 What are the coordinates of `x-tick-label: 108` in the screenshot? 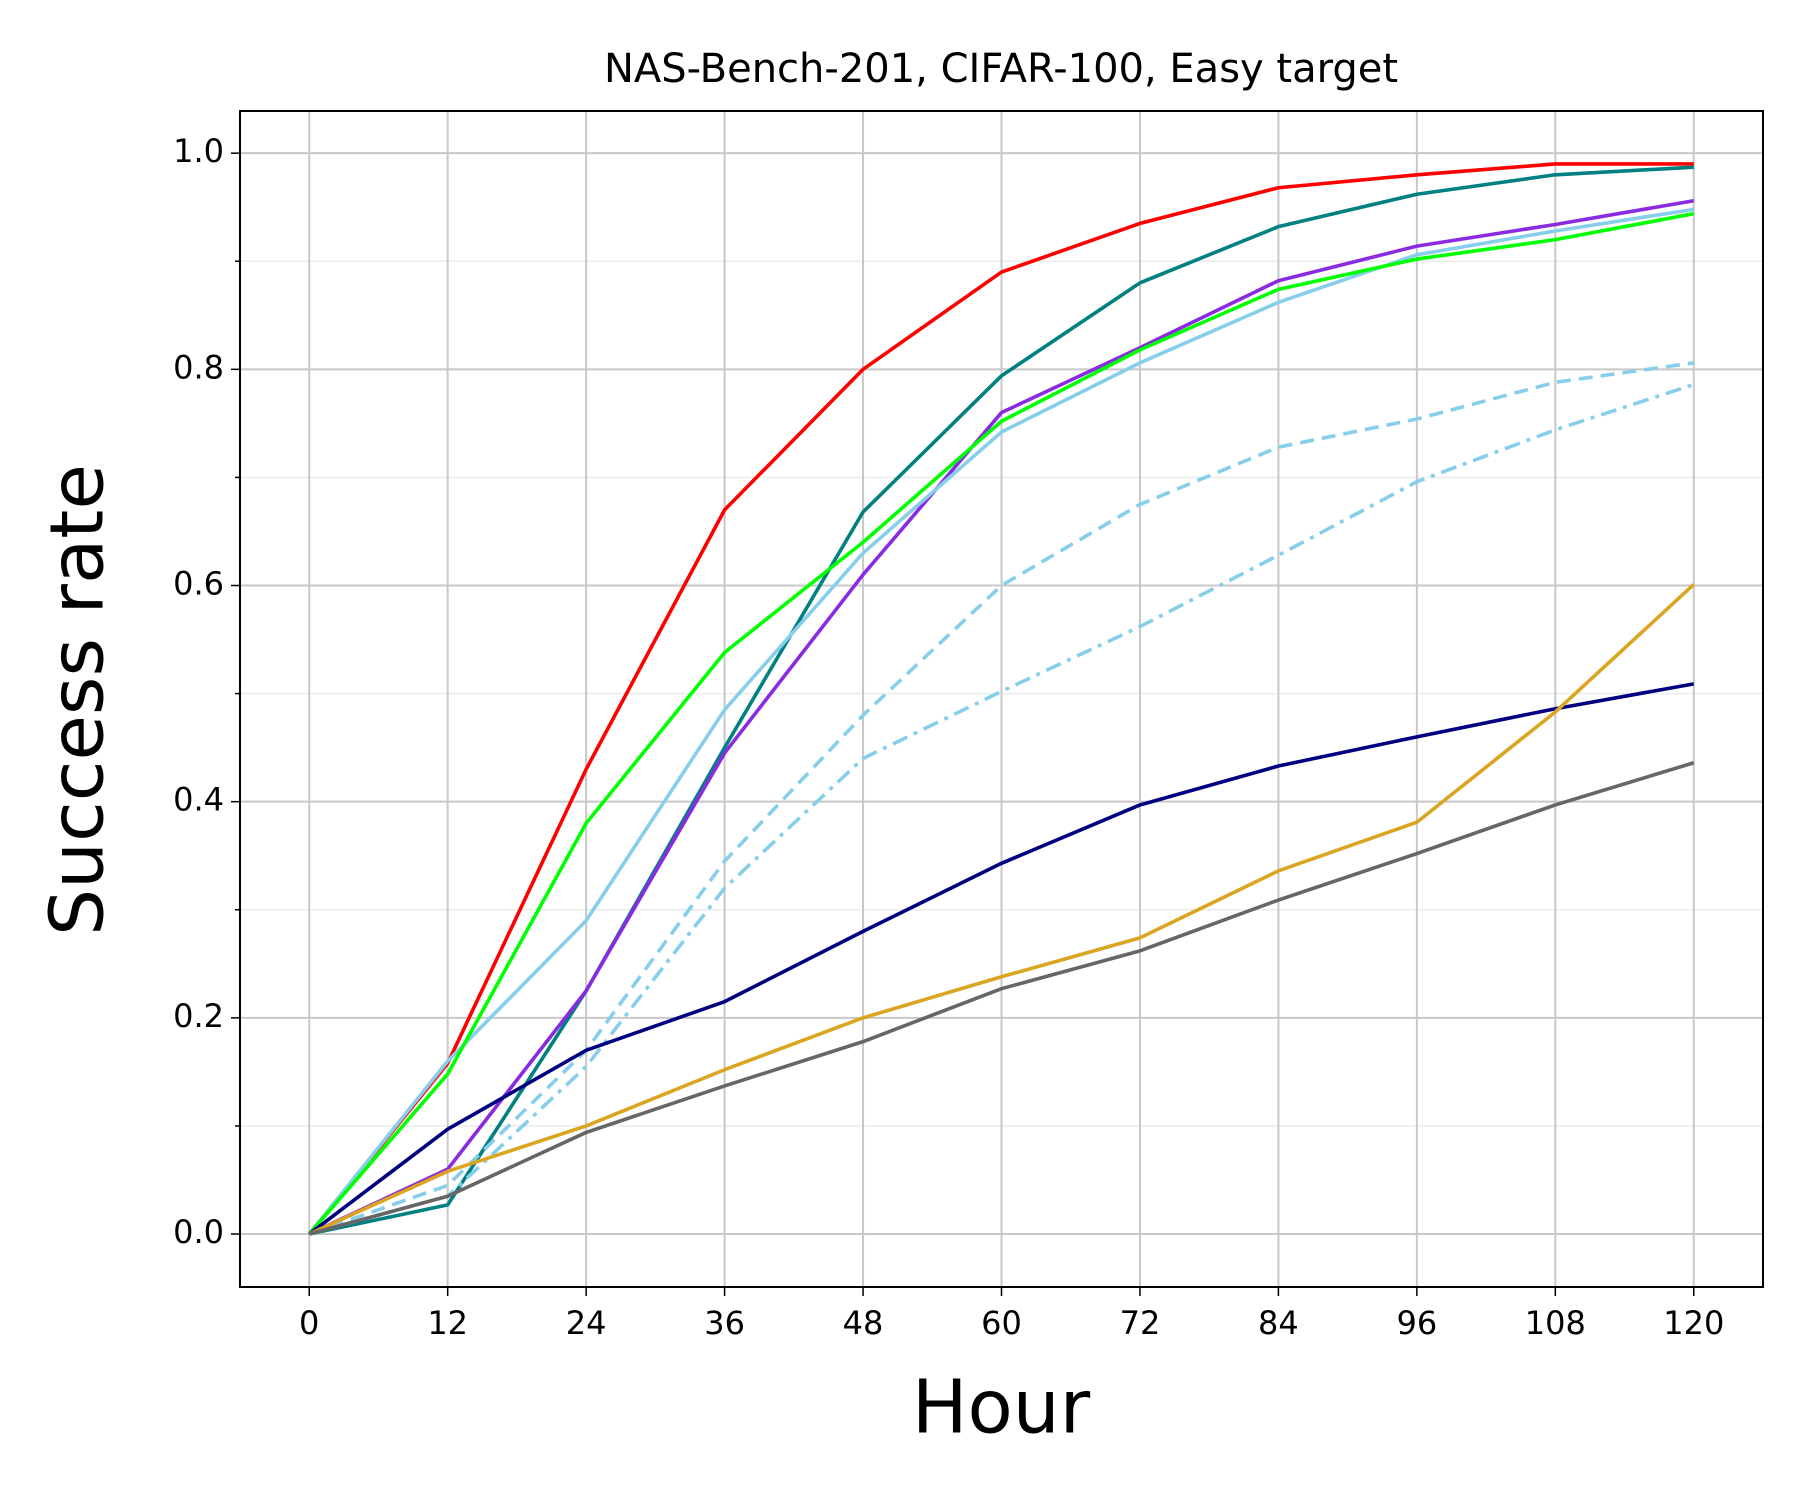 It's located at (1555, 1323).